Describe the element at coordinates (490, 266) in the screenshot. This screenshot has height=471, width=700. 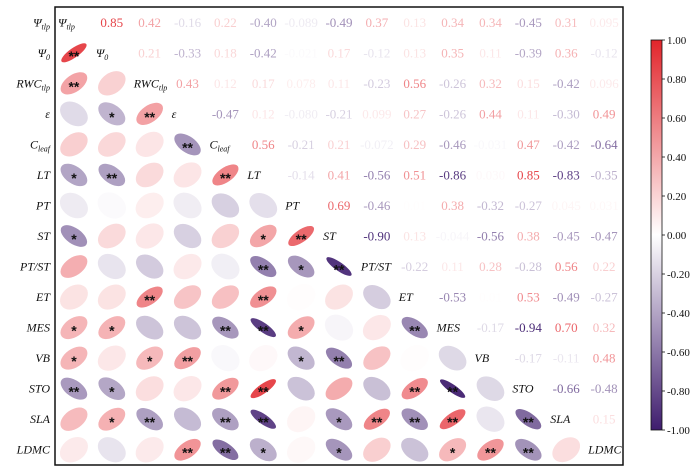
I see `correlation-value: 0.28` at that location.